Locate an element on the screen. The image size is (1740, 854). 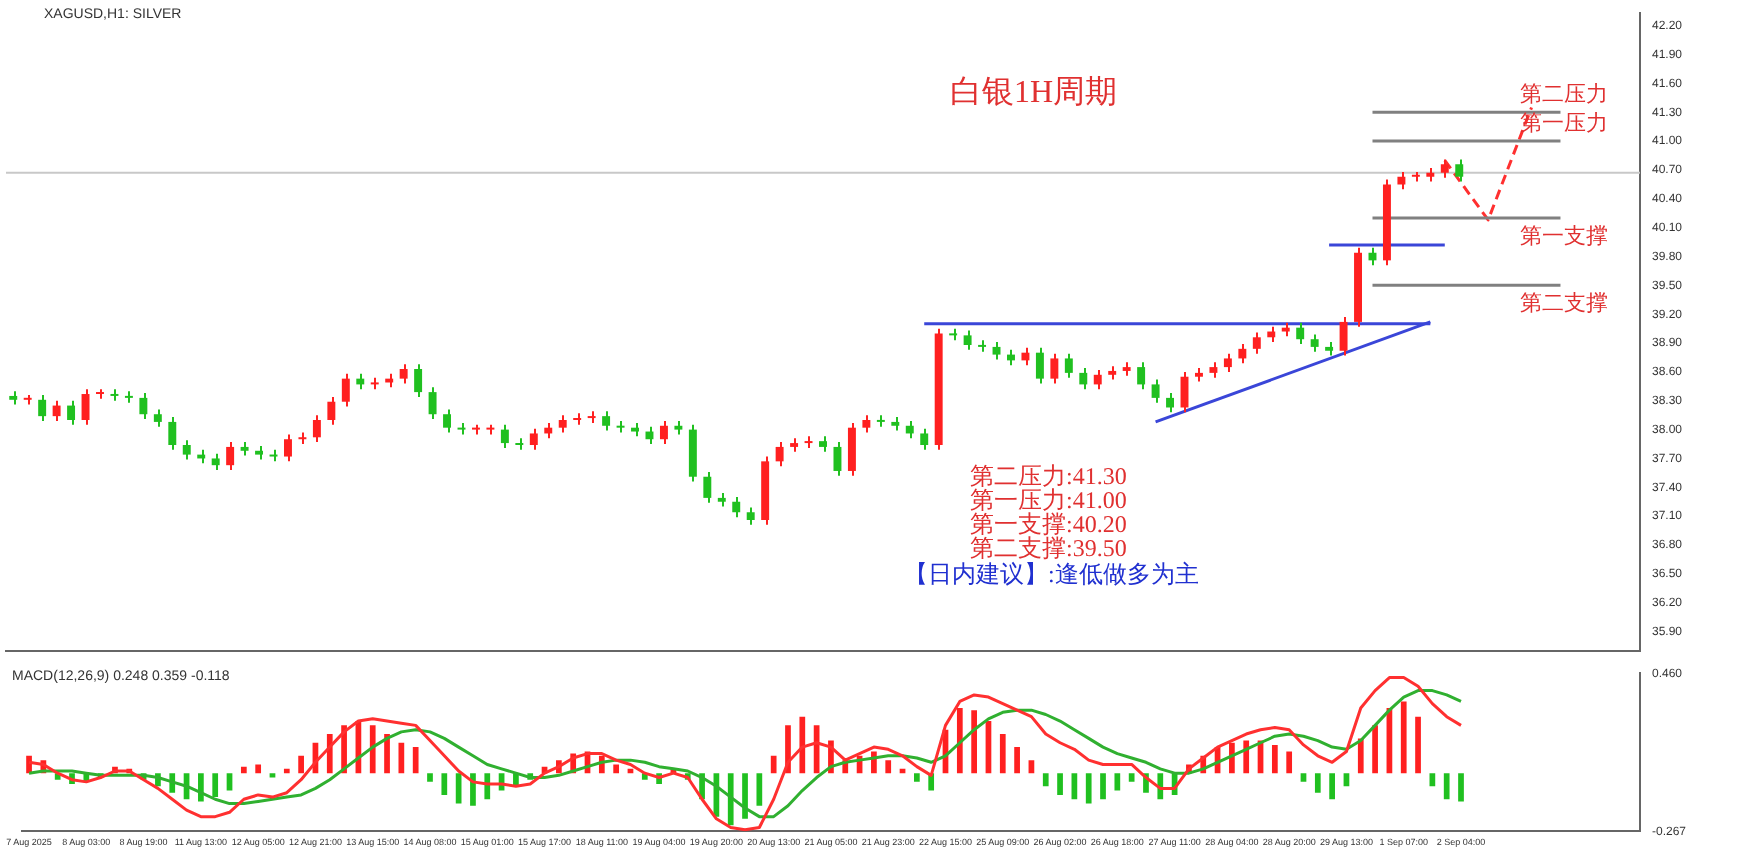
annotation: 白银1H周期 is located at coordinates (1034, 94).